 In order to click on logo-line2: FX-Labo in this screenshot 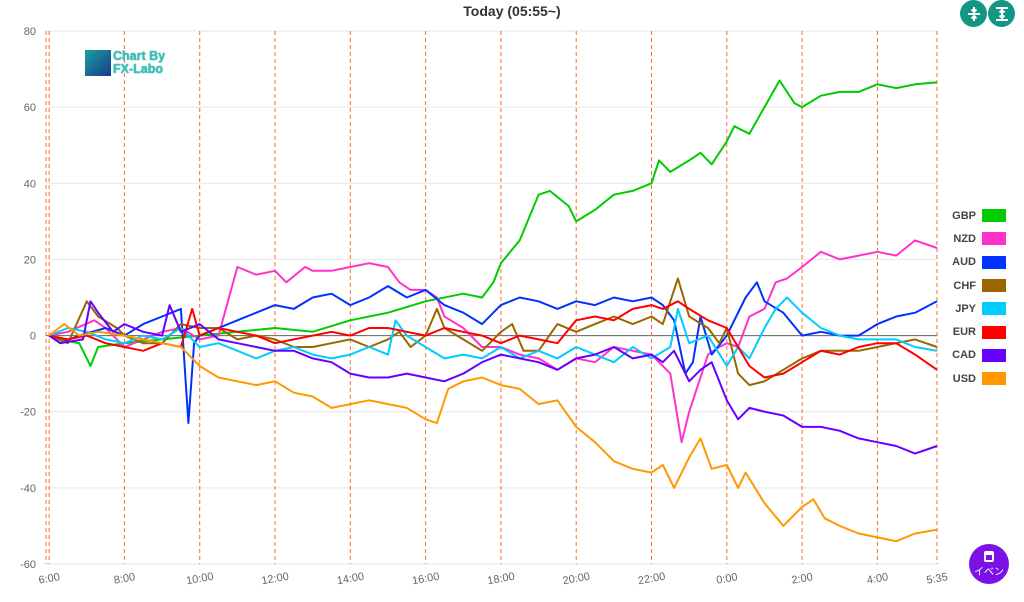, I will do `click(138, 69)`.